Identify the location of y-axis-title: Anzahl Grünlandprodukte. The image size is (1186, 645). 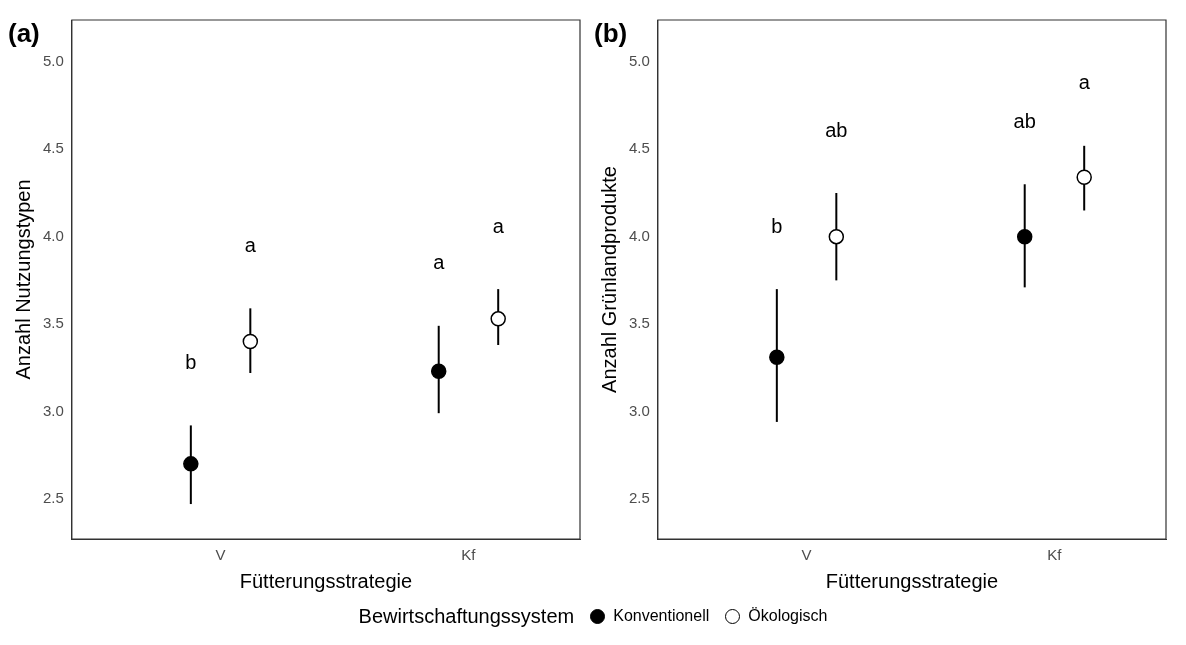
(608, 279).